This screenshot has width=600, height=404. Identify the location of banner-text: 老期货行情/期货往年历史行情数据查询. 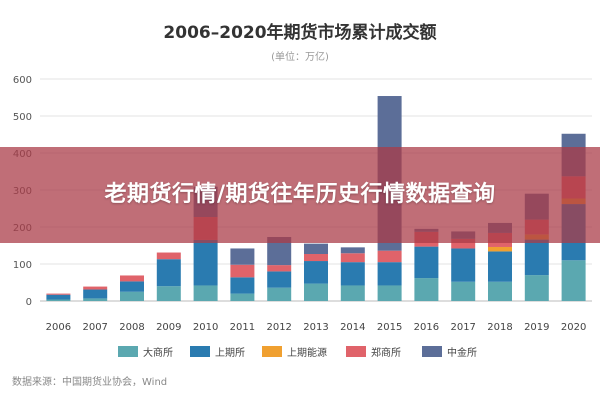
(300, 194).